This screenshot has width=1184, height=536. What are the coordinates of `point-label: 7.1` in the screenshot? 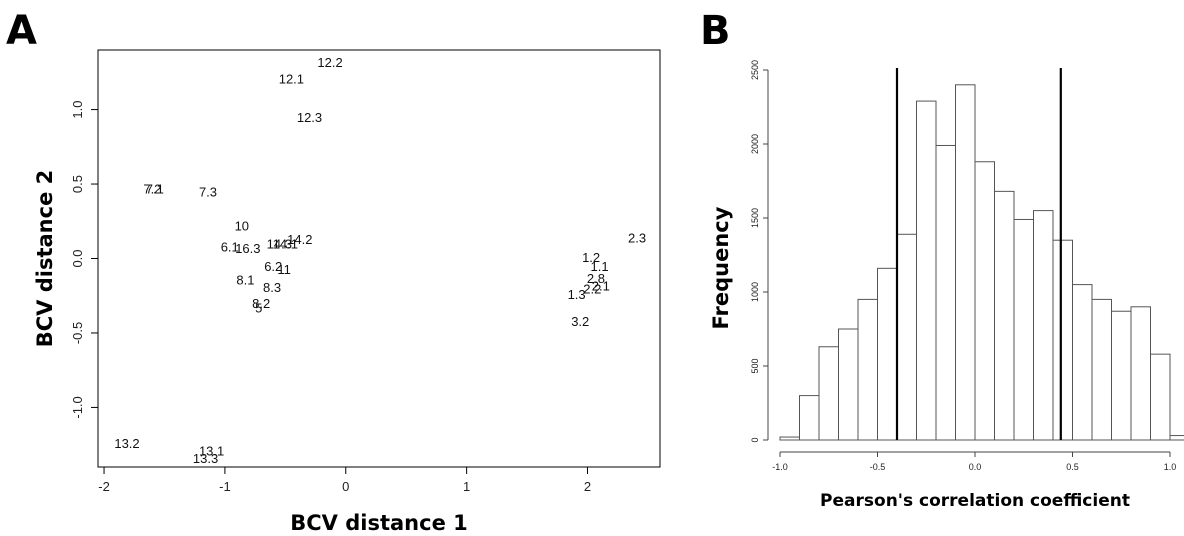 It's located at (155, 189).